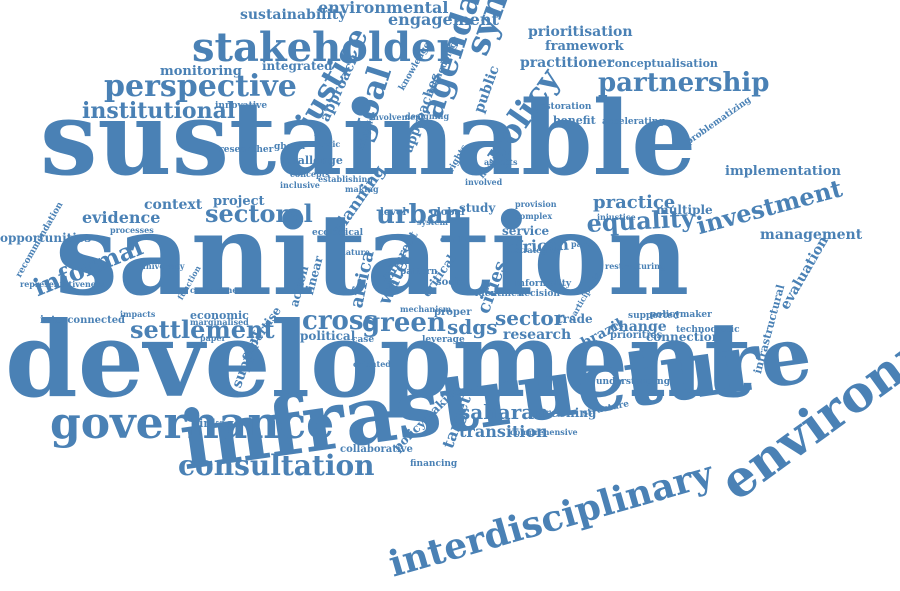 Image resolution: width=900 pixels, height=591 pixels. I want to click on cloud-word: sectoral, so click(259, 213).